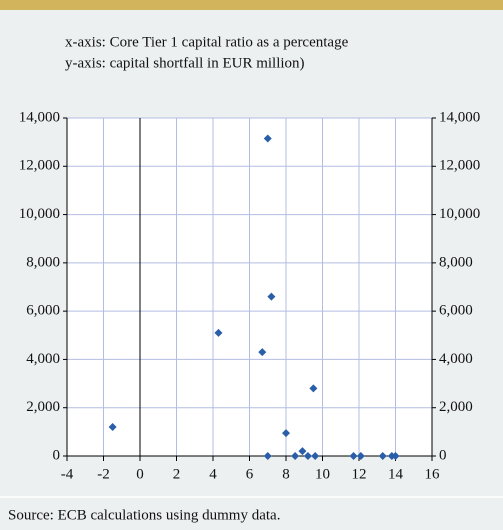 Image resolution: width=503 pixels, height=530 pixels. I want to click on x-tick-label: 10, so click(322, 474).